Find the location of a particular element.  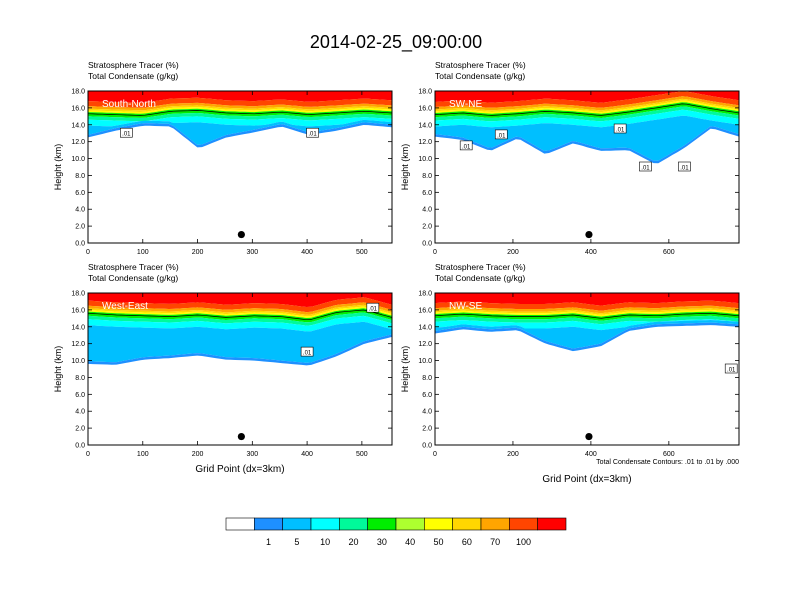

panel-label: South-North is located at coordinates (129, 104).